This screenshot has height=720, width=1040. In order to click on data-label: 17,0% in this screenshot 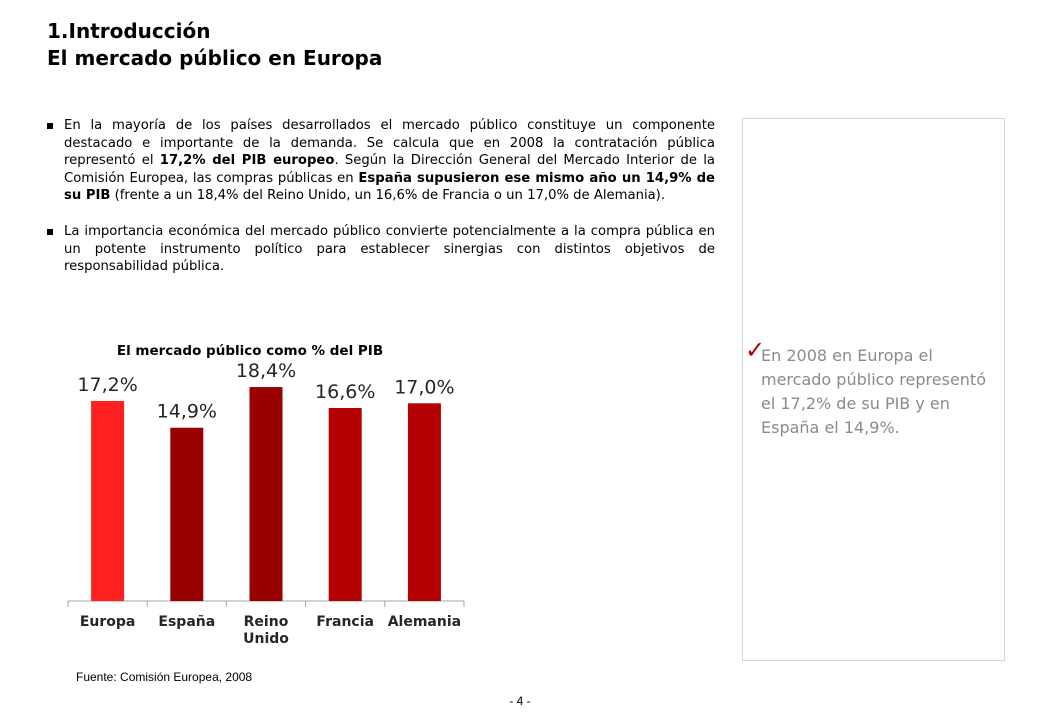, I will do `click(424, 387)`.